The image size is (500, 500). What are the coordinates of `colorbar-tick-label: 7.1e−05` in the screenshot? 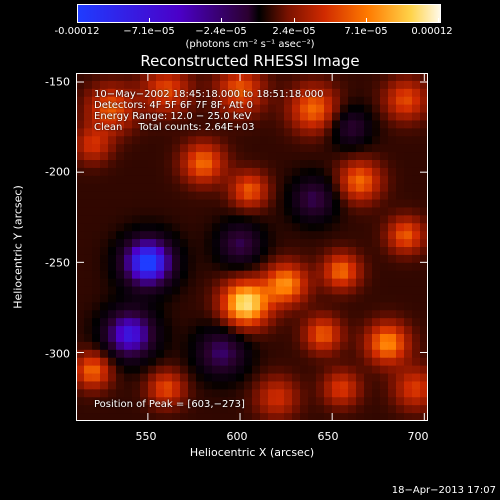 It's located at (366, 31).